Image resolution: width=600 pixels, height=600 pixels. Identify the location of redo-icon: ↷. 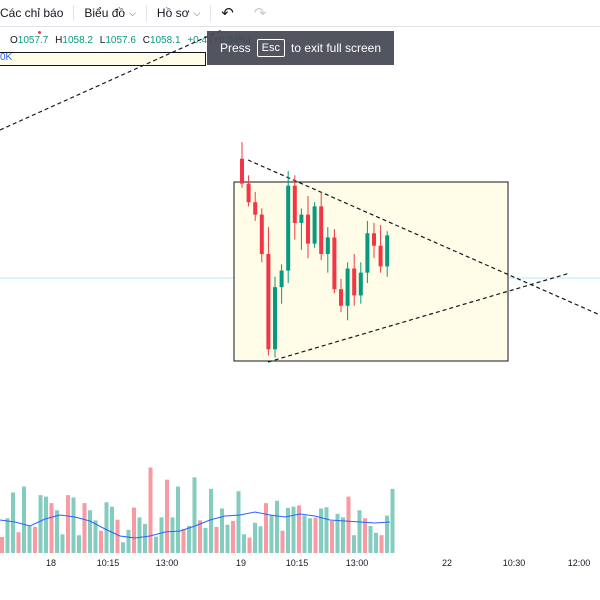
(260, 13).